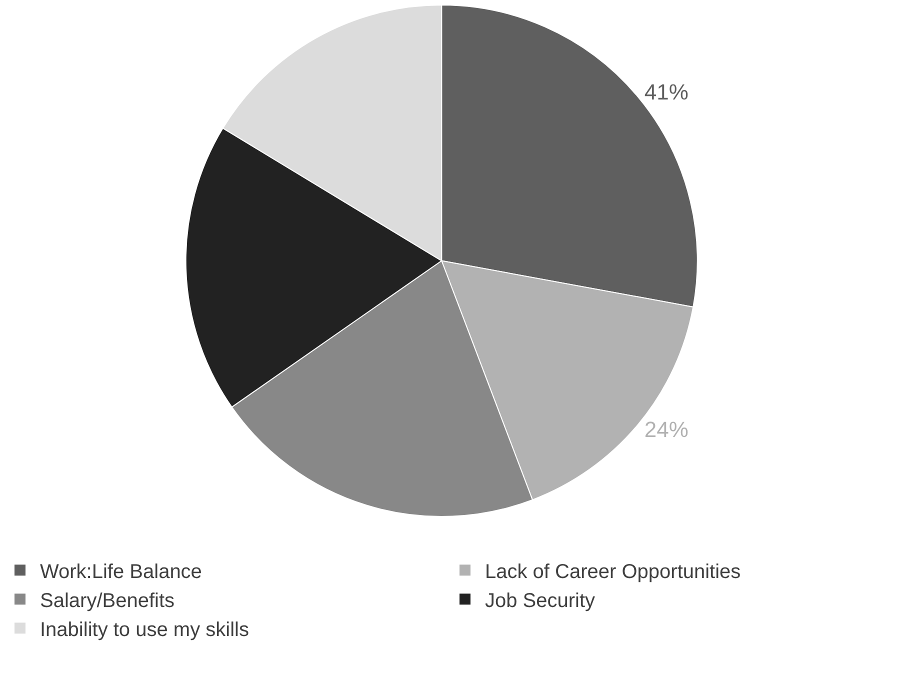  What do you see at coordinates (666, 91) in the screenshot?
I see `data-label: 41%` at bounding box center [666, 91].